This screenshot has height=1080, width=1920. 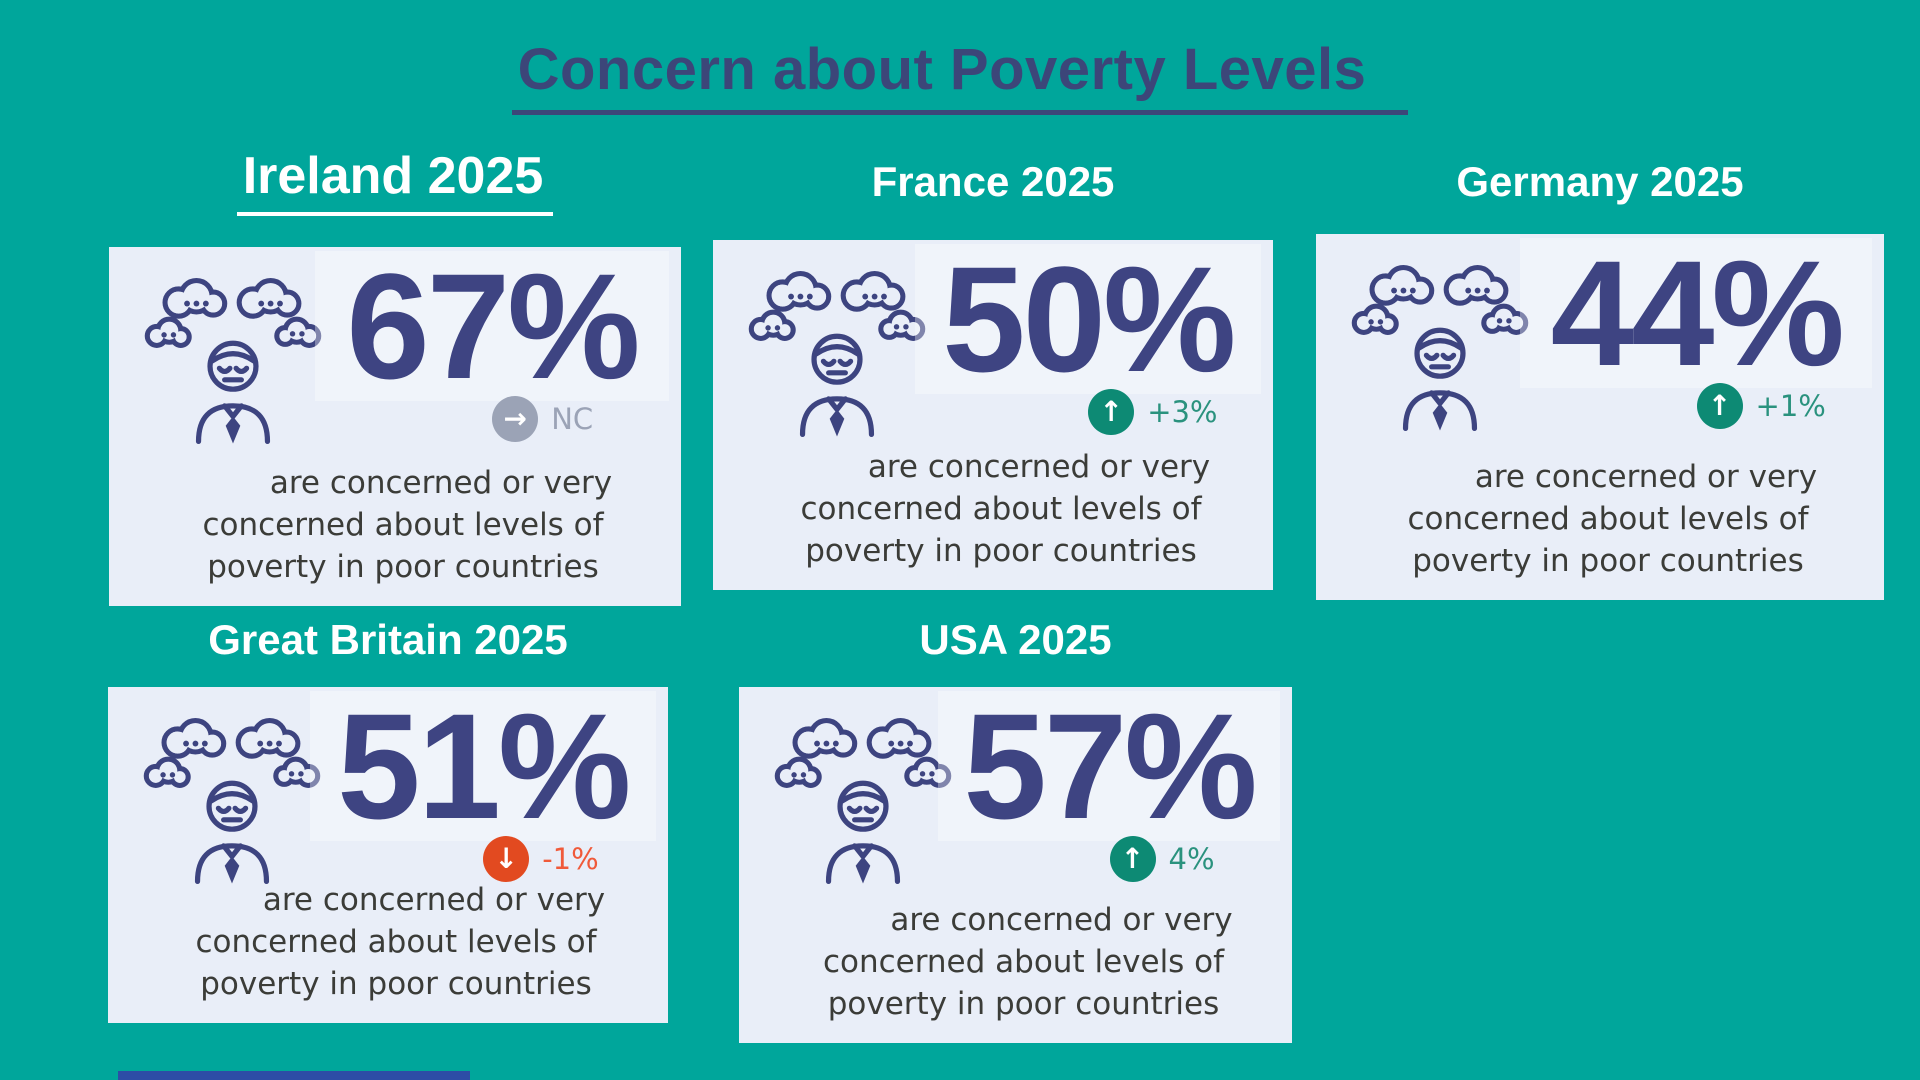 I want to click on change-label: -1%, so click(x=570, y=859).